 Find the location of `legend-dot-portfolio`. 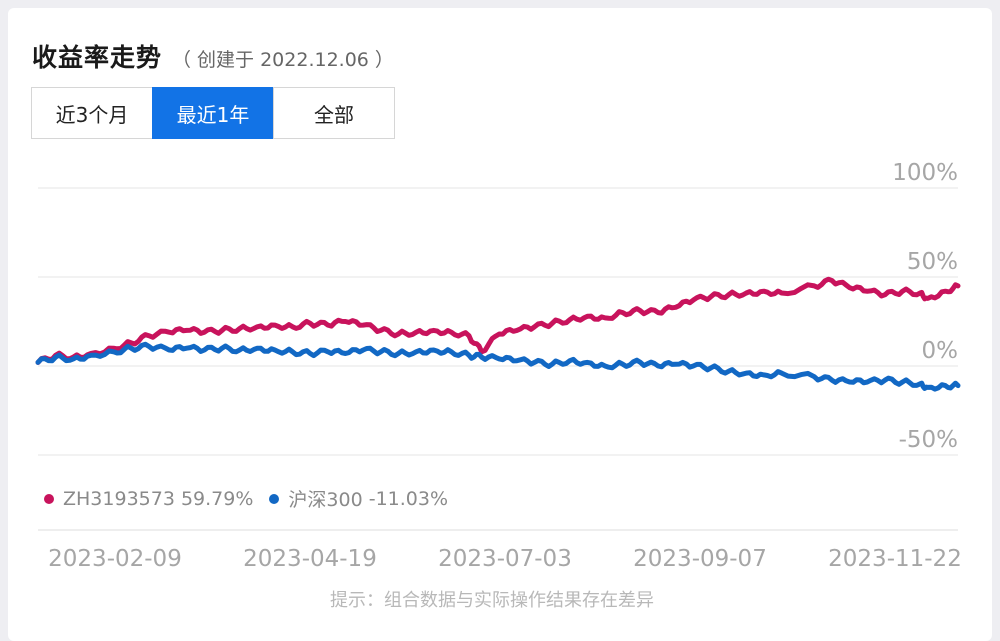

legend-dot-portfolio is located at coordinates (49, 498).